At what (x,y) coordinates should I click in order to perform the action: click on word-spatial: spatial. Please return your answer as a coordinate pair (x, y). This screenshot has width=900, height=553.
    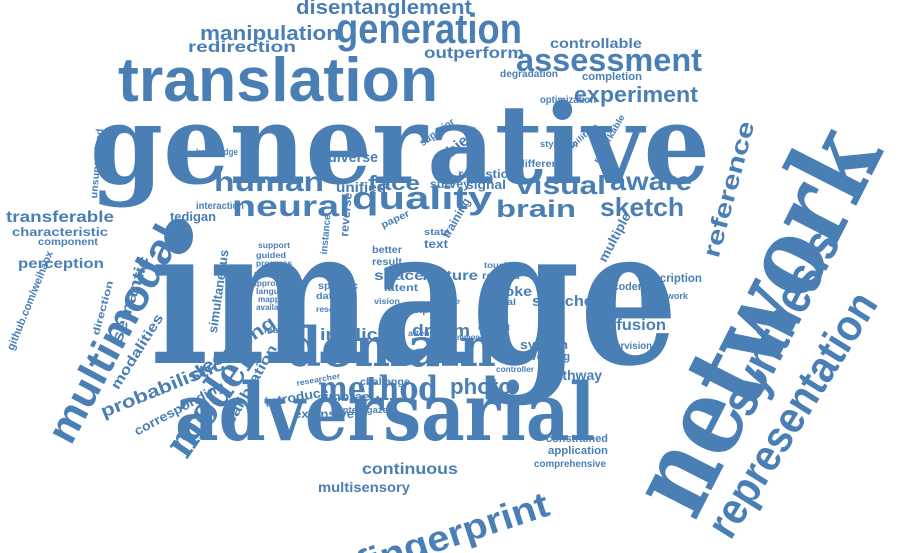
    Looking at the image, I should click on (499, 302).